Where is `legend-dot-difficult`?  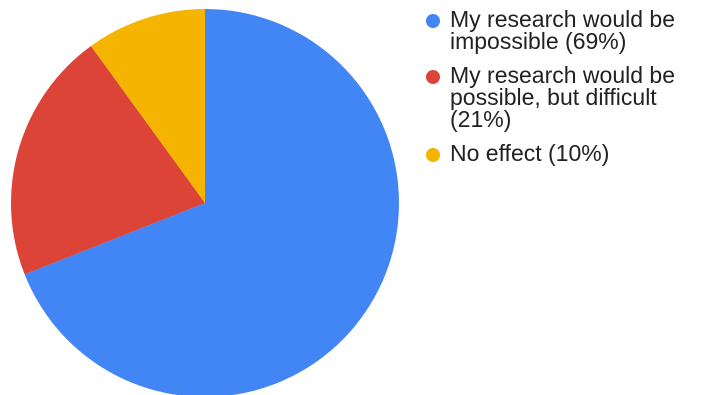 legend-dot-difficult is located at coordinates (433, 77).